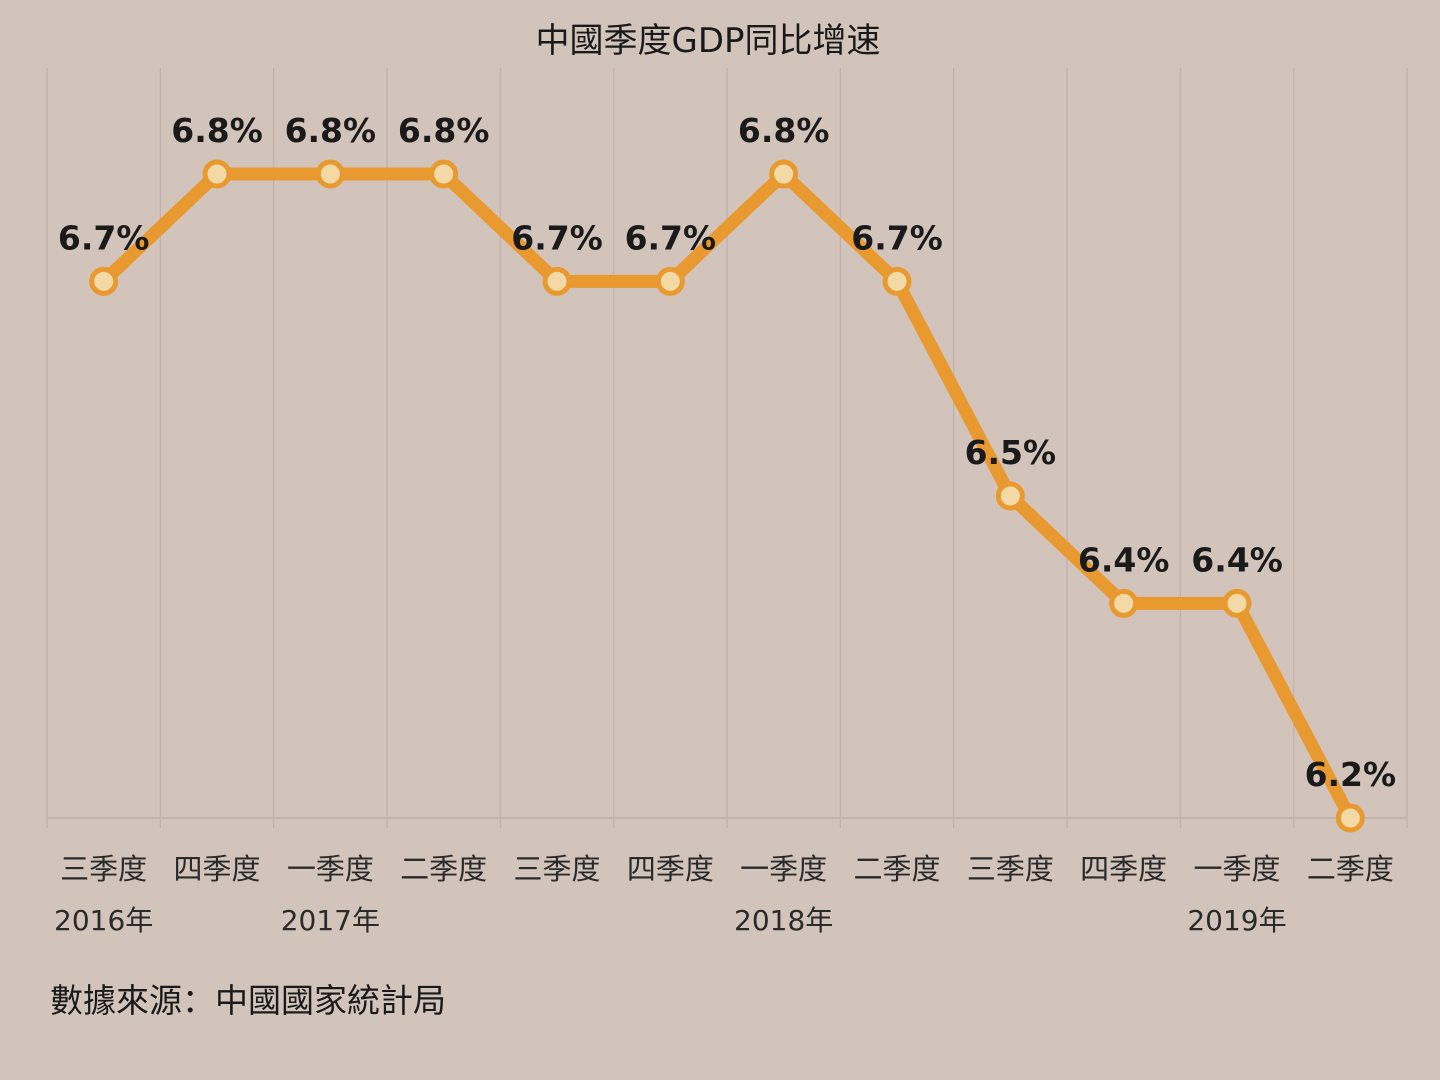 Image resolution: width=1440 pixels, height=1080 pixels. Describe the element at coordinates (783, 920) in the screenshot. I see `year-label: 2018年` at that location.